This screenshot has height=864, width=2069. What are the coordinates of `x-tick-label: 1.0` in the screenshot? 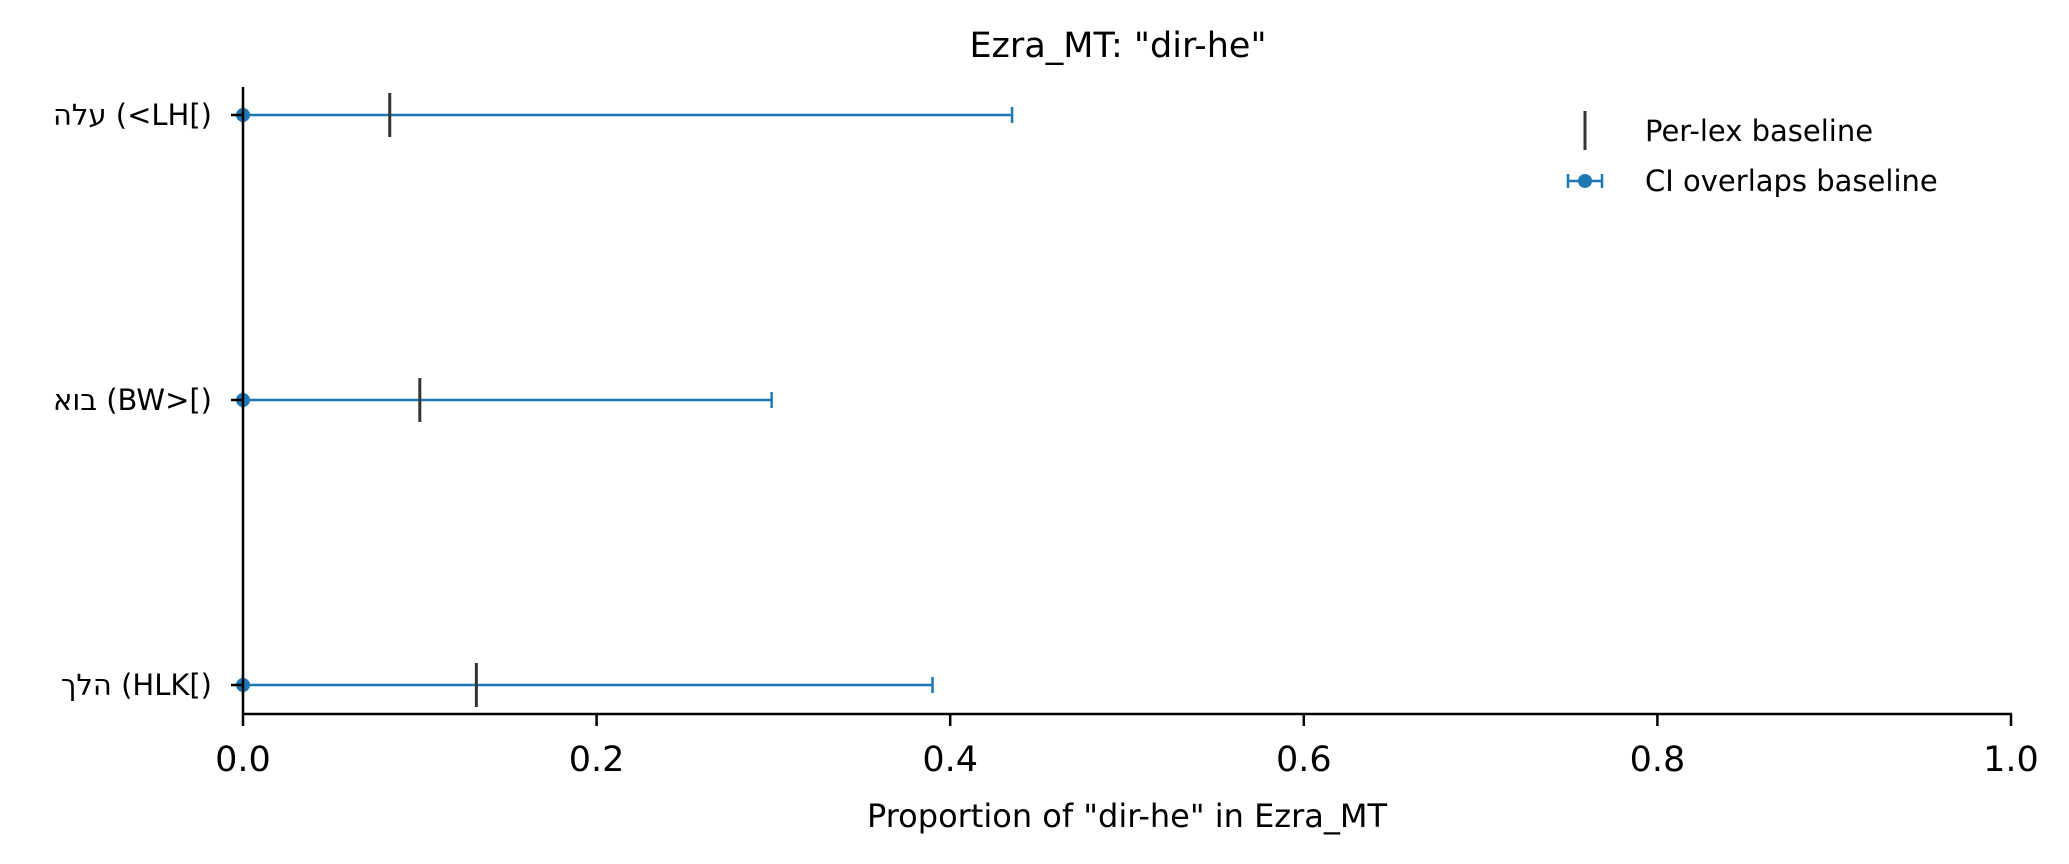 It's located at (2011, 760).